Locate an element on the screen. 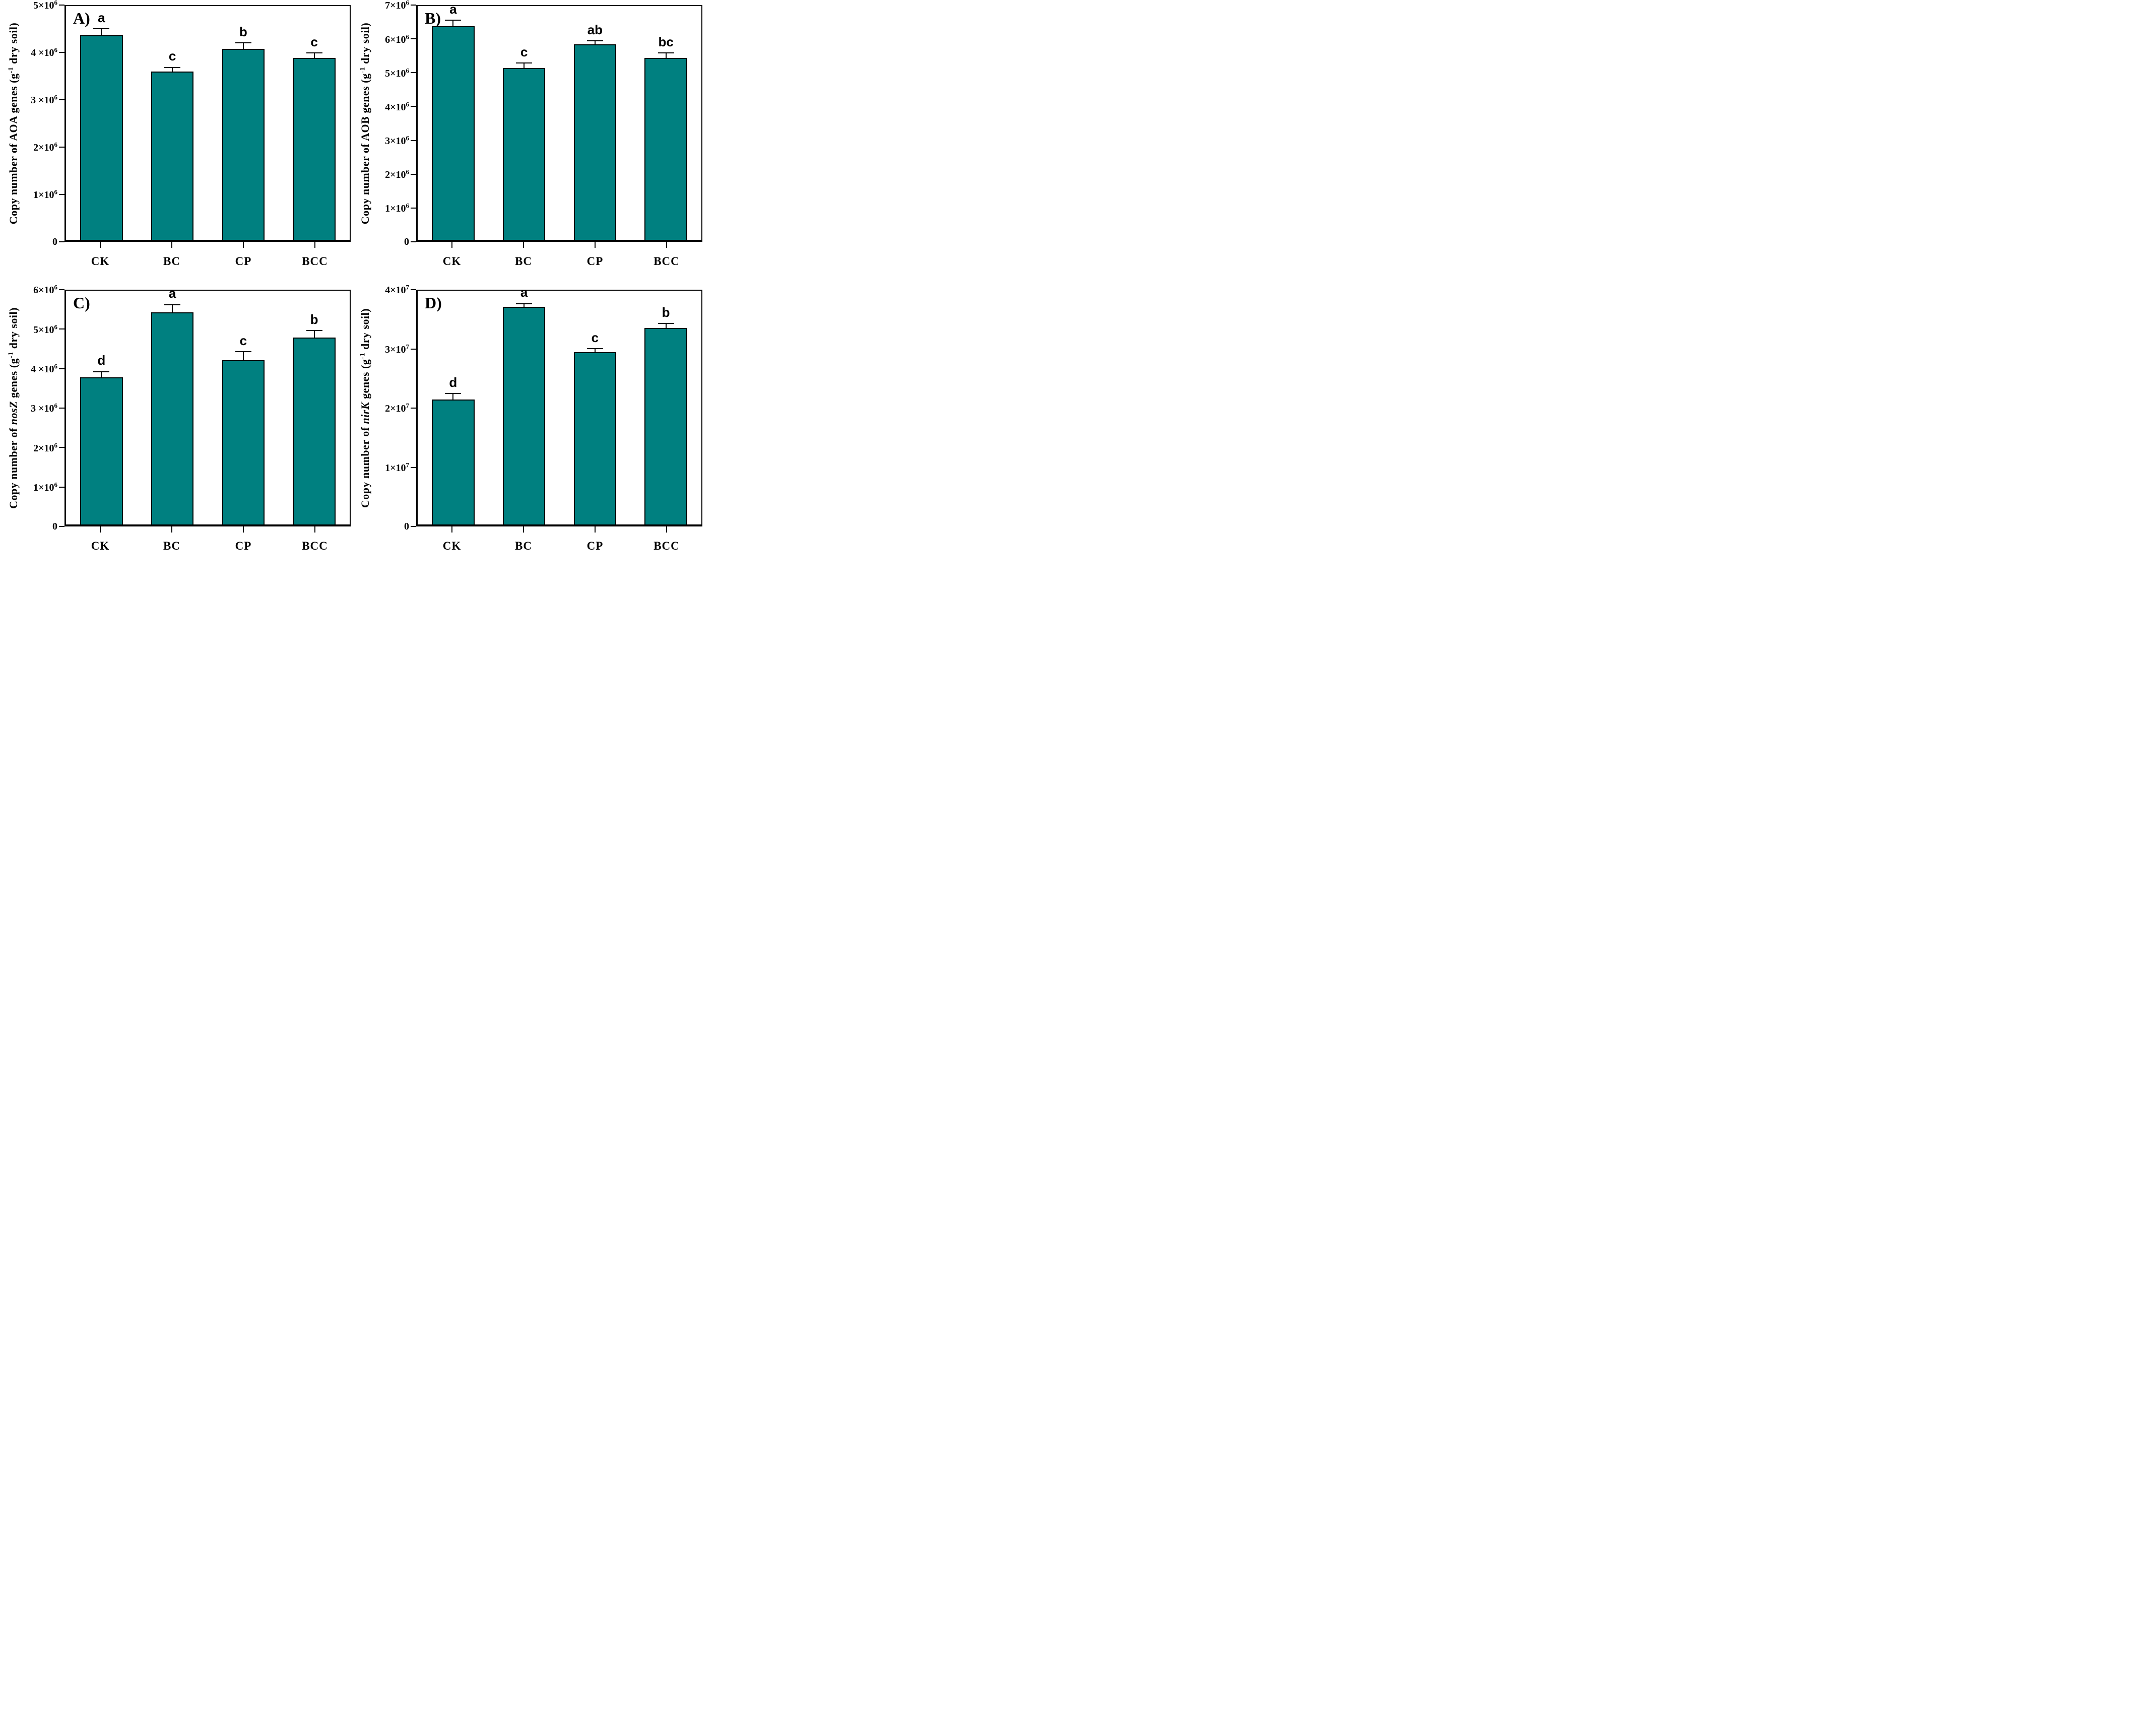 Image resolution: width=2156 pixels, height=1725 pixels. error-bar-cap-BC is located at coordinates (172, 67).